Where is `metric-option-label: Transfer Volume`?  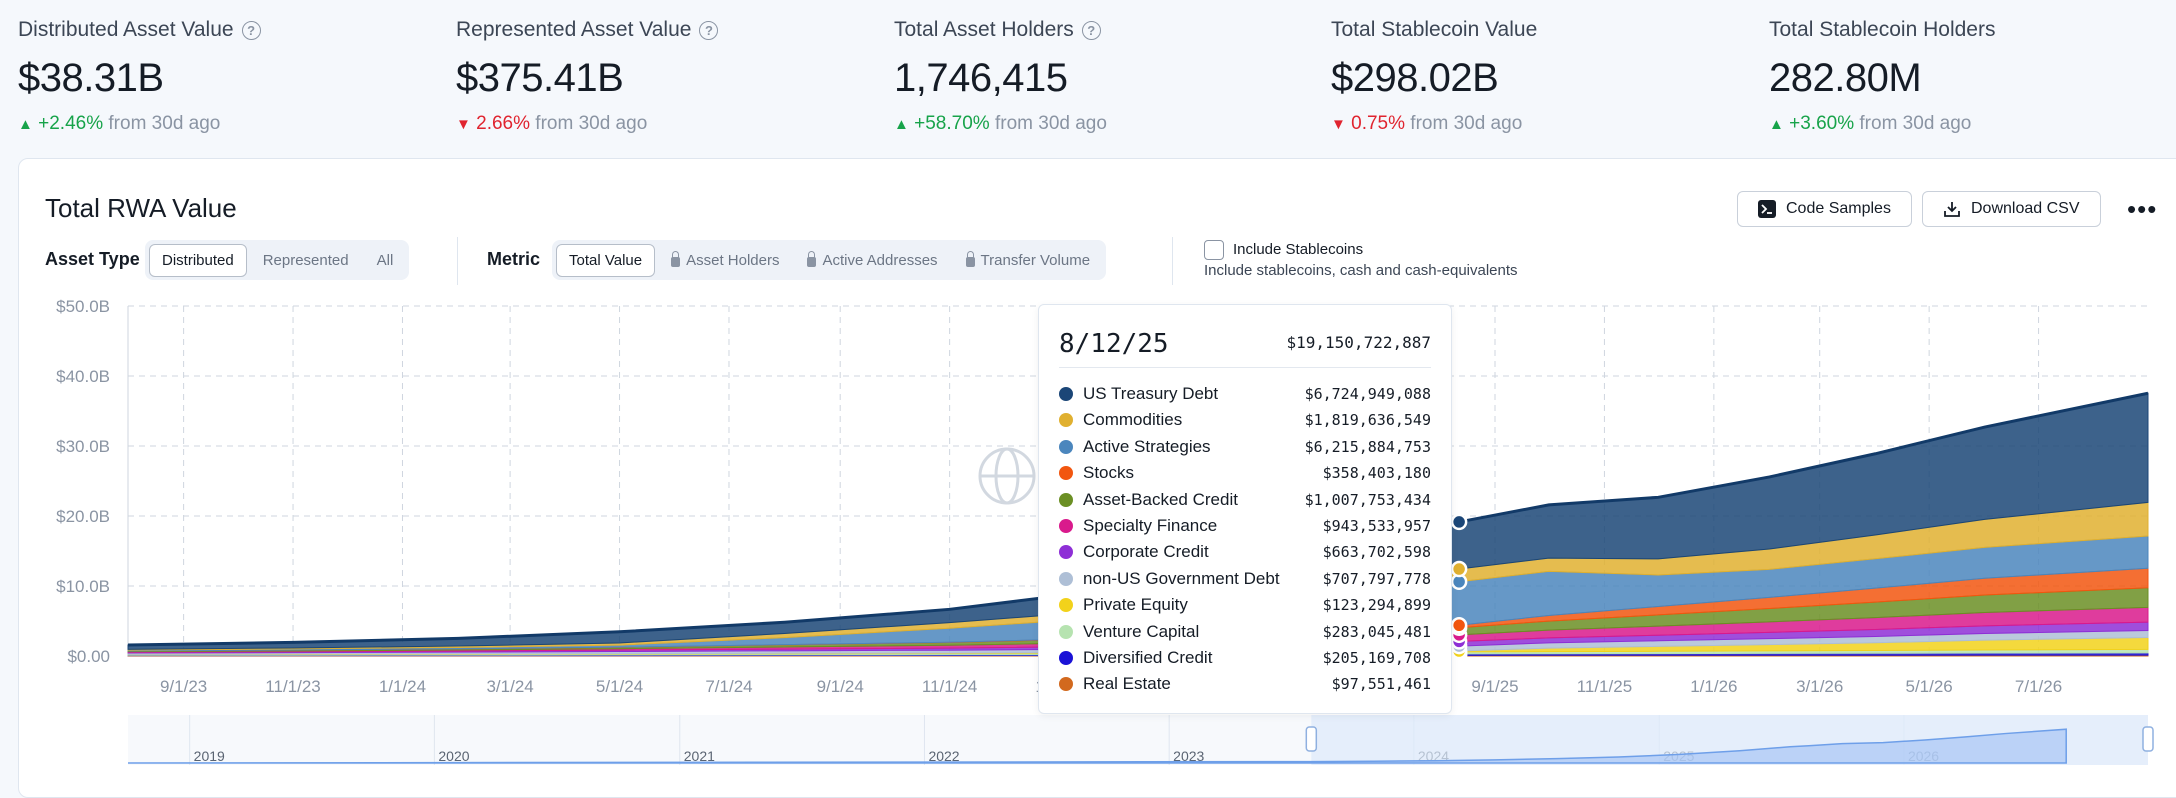 metric-option-label: Transfer Volume is located at coordinates (1035, 260).